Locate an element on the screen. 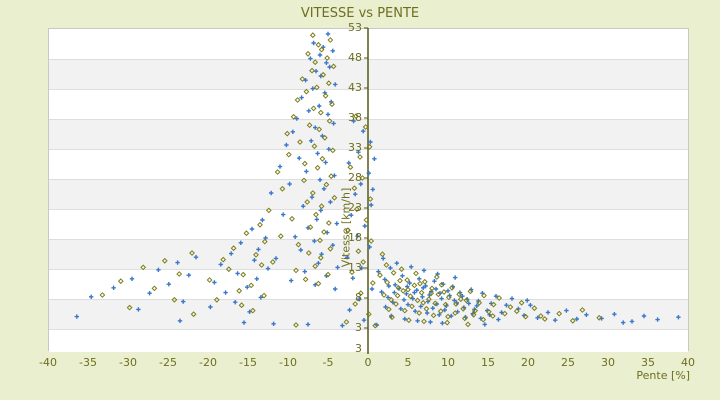 This screenshot has height=400, width=720. x-tick-label: -40 is located at coordinates (48, 362).